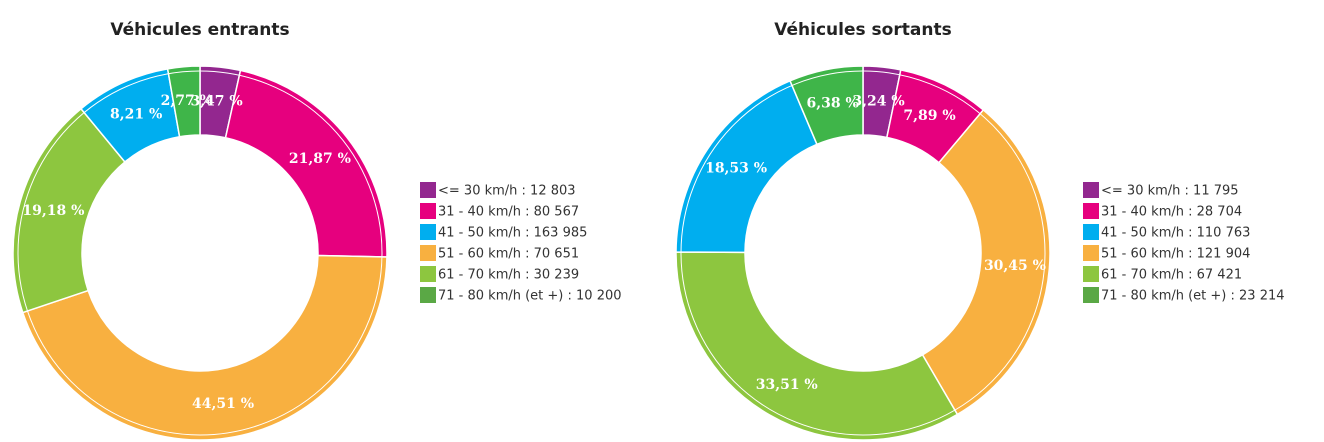  I want to click on chart-title: Véhicules sortants, so click(862, 30).